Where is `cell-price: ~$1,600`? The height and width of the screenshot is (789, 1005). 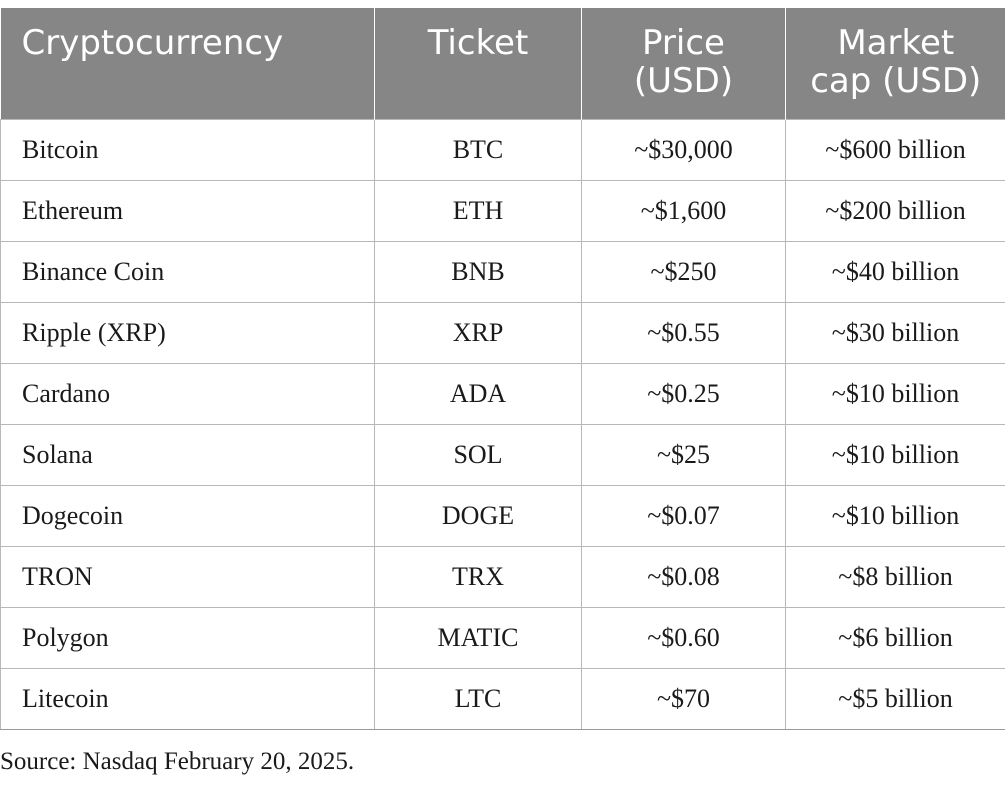
cell-price: ~$1,600 is located at coordinates (683, 210).